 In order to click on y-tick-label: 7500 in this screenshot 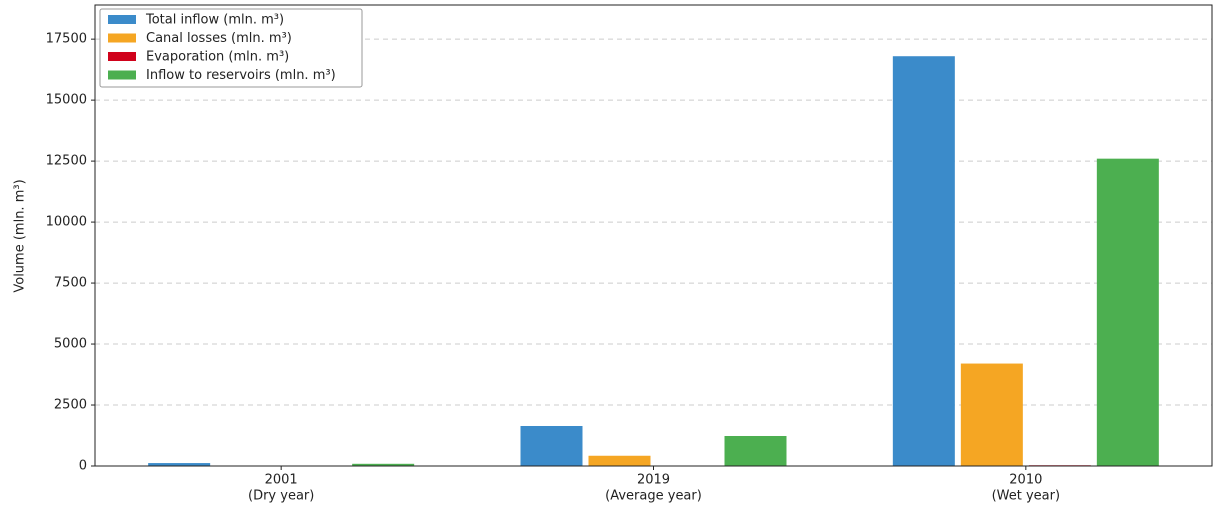, I will do `click(70, 283)`.